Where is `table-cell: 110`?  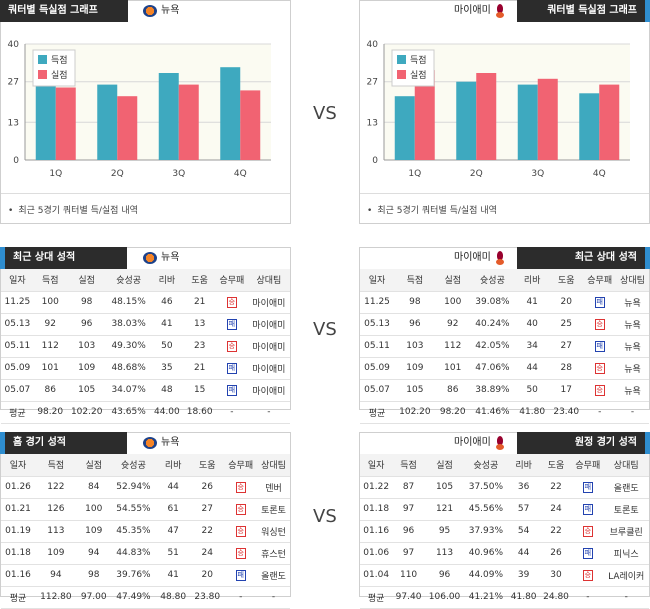 table-cell: 110 is located at coordinates (408, 575).